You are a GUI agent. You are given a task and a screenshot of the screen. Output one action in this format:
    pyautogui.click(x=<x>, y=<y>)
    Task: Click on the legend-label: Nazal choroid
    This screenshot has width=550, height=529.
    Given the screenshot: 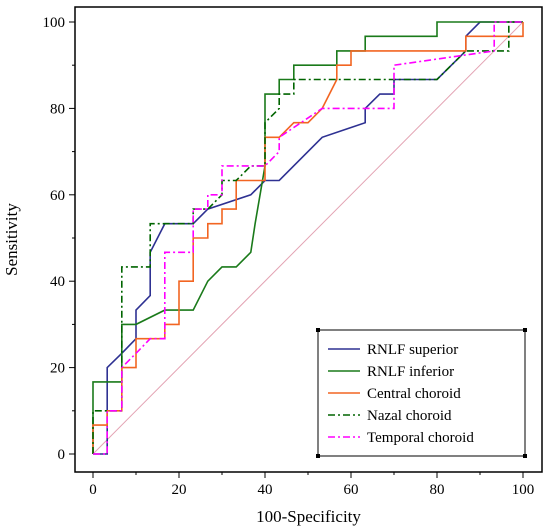 What is the action you would take?
    pyautogui.click(x=409, y=416)
    